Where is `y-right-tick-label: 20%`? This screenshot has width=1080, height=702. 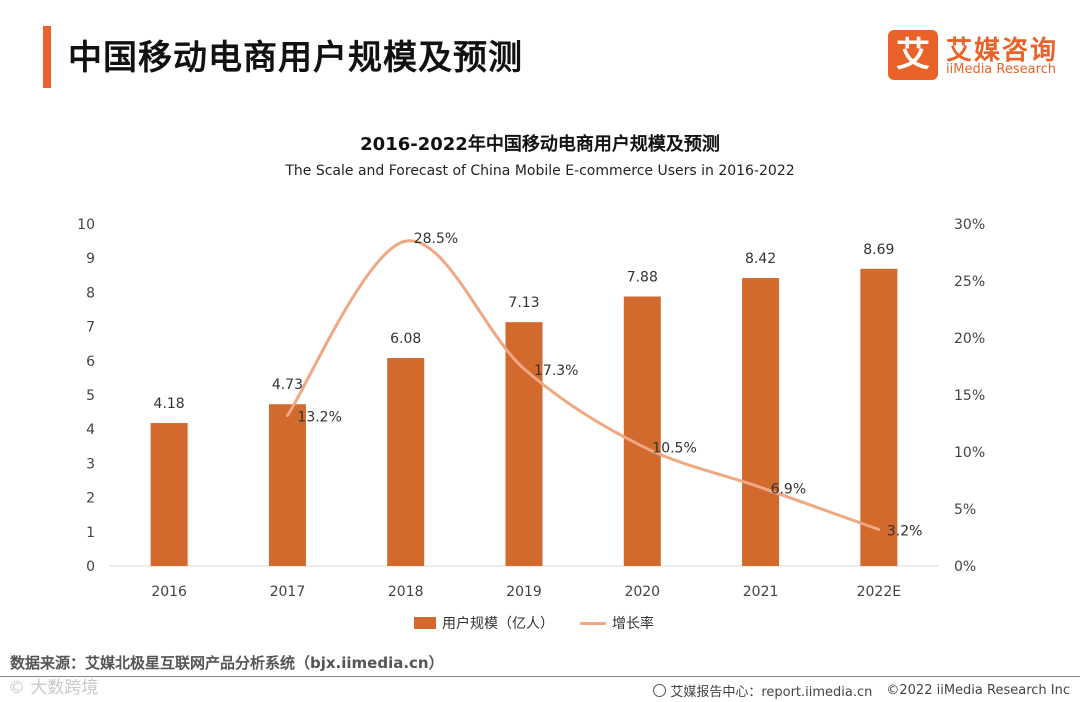 y-right-tick-label: 20% is located at coordinates (969, 339).